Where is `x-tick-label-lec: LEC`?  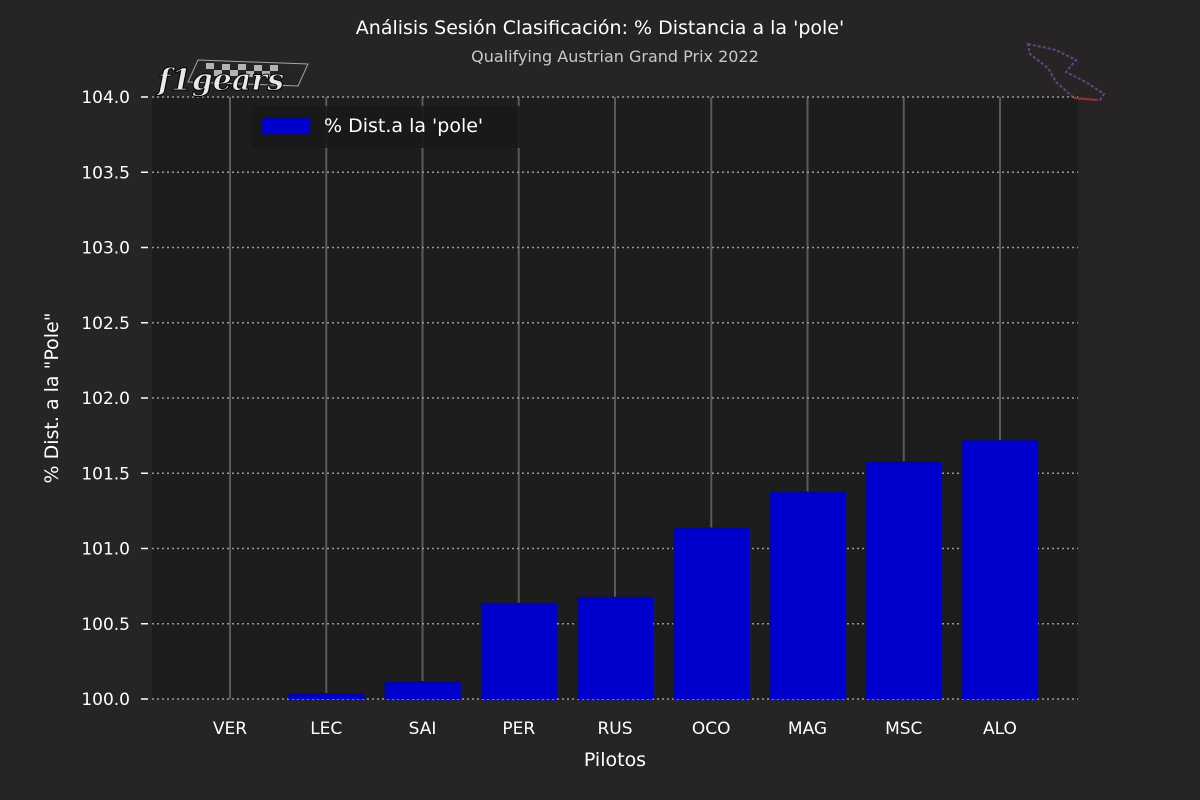
x-tick-label-lec: LEC is located at coordinates (326, 729).